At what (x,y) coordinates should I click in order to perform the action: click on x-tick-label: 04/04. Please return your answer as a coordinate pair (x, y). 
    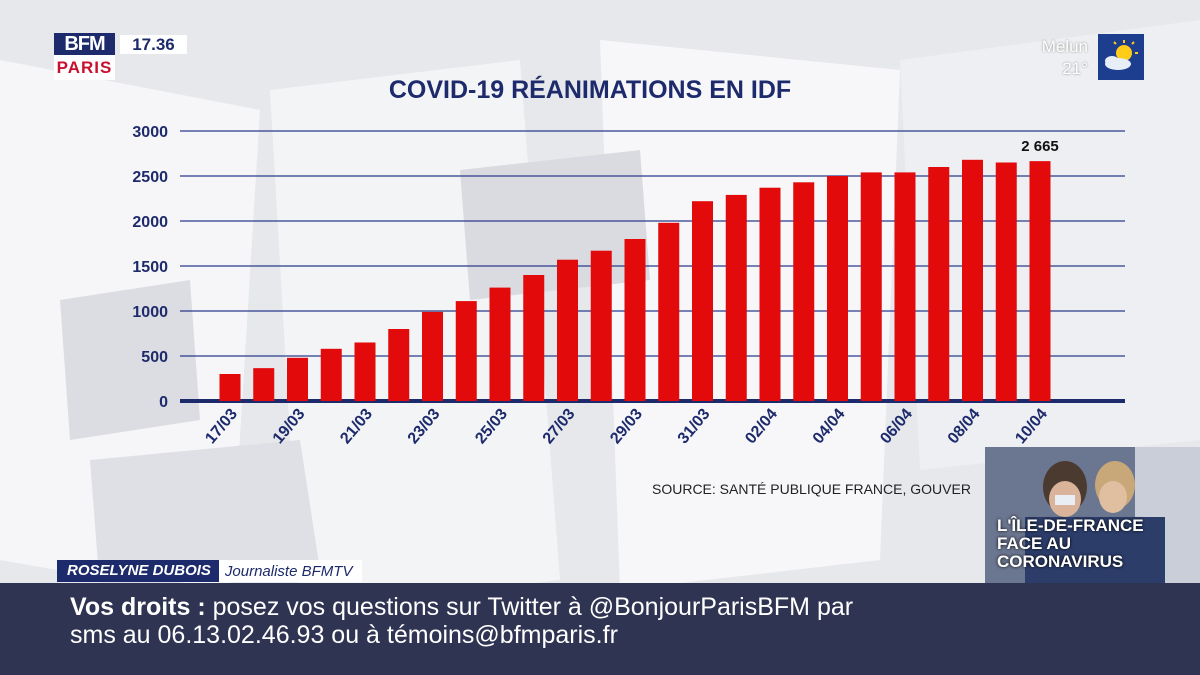
    Looking at the image, I should click on (829, 427).